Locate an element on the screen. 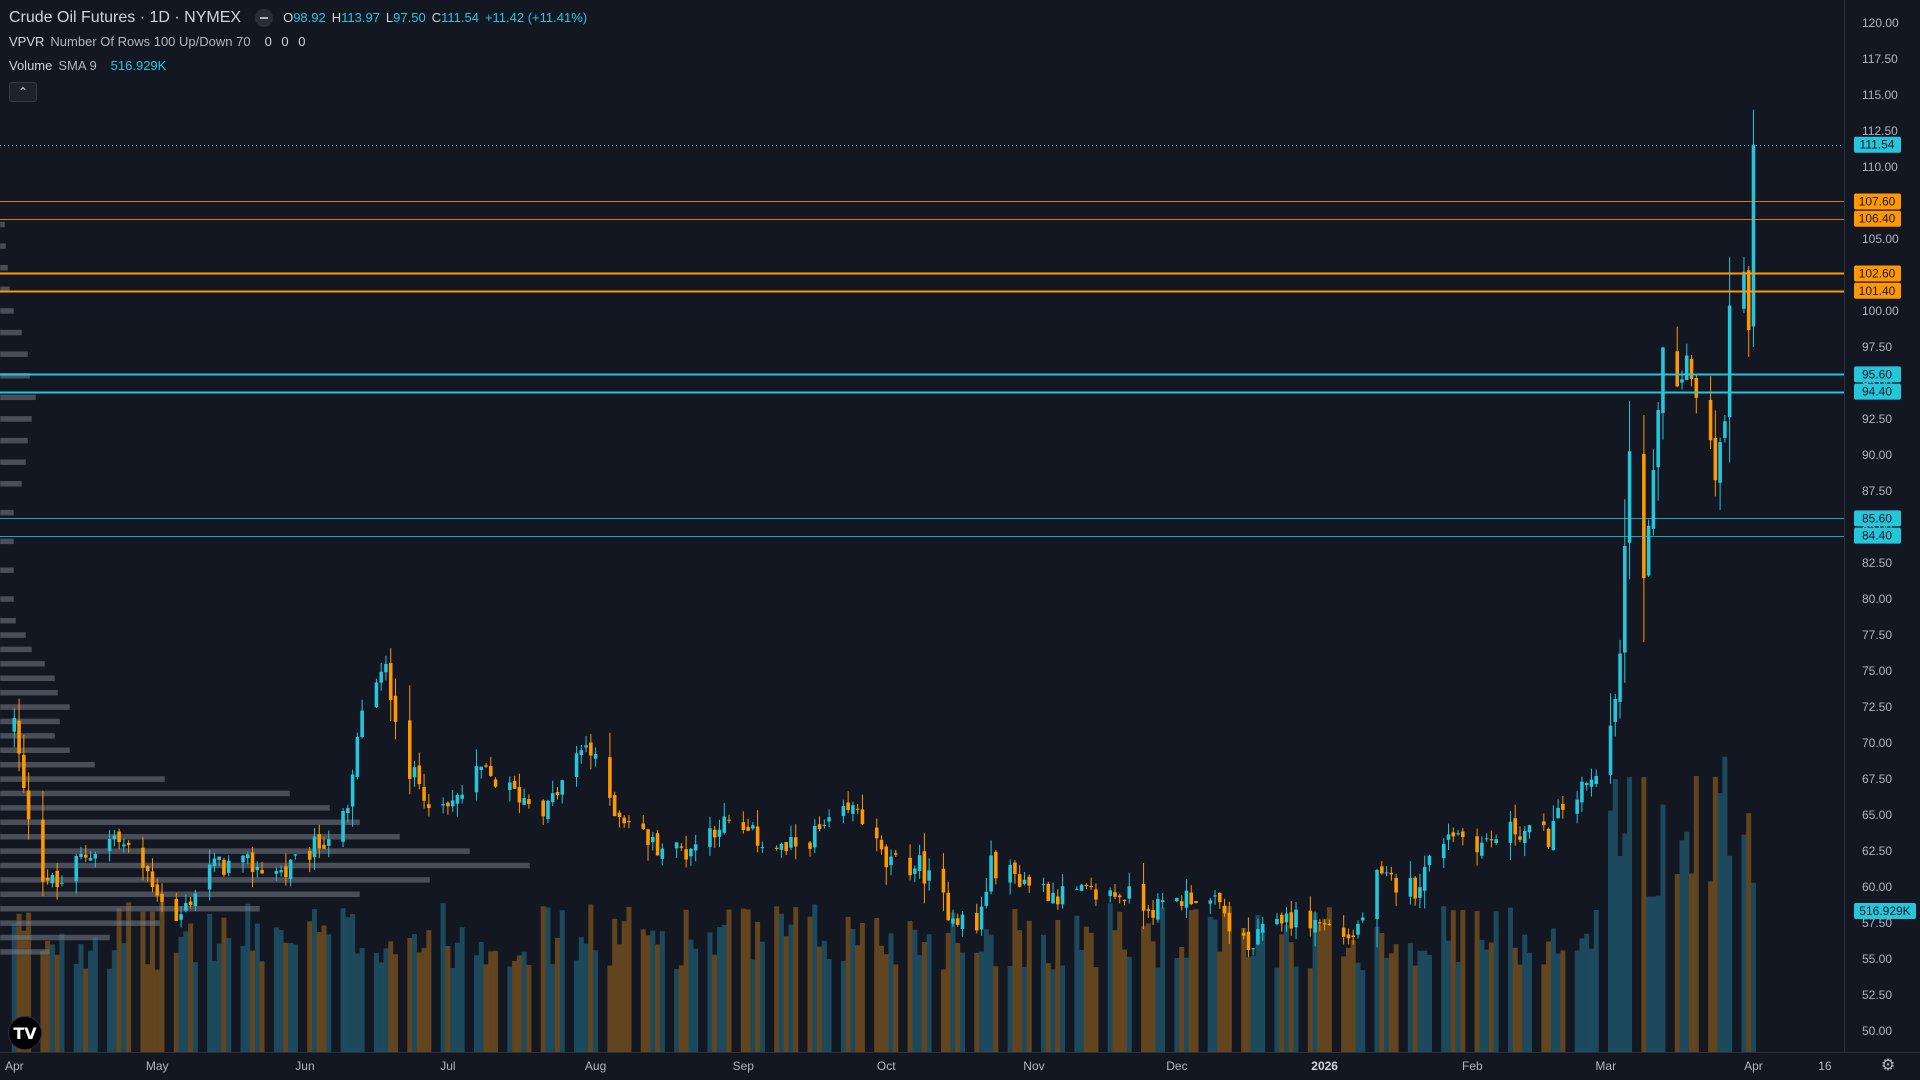 This screenshot has height=1080, width=1920. price-axis-label-text: 111.54 is located at coordinates (1877, 145).